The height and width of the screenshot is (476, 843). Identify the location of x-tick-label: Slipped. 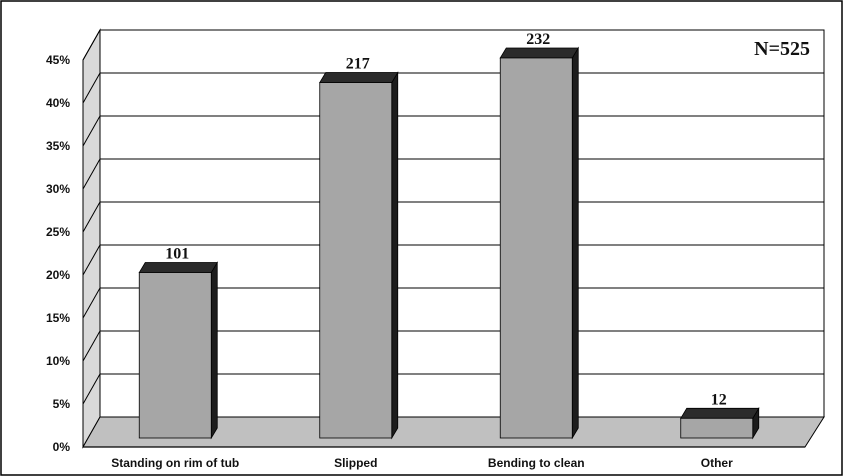
(355, 463).